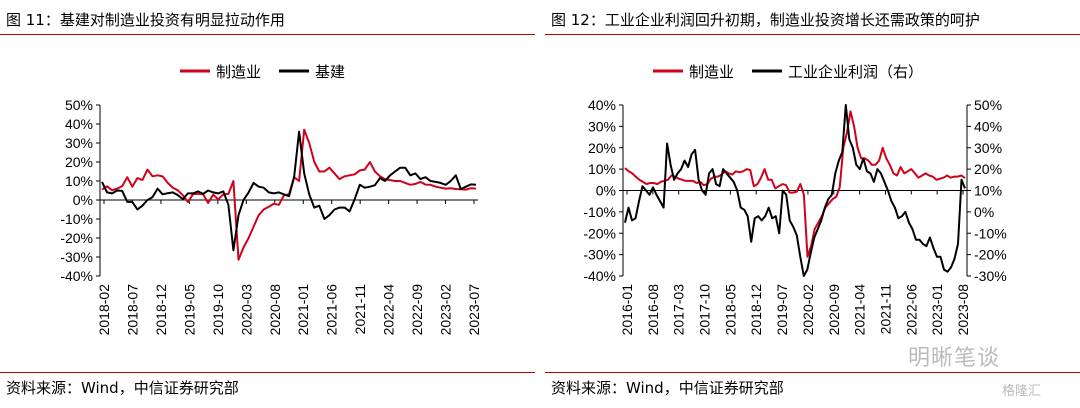 This screenshot has height=408, width=1080. Describe the element at coordinates (990, 276) in the screenshot. I see `y2-tick-label: -30%` at that location.